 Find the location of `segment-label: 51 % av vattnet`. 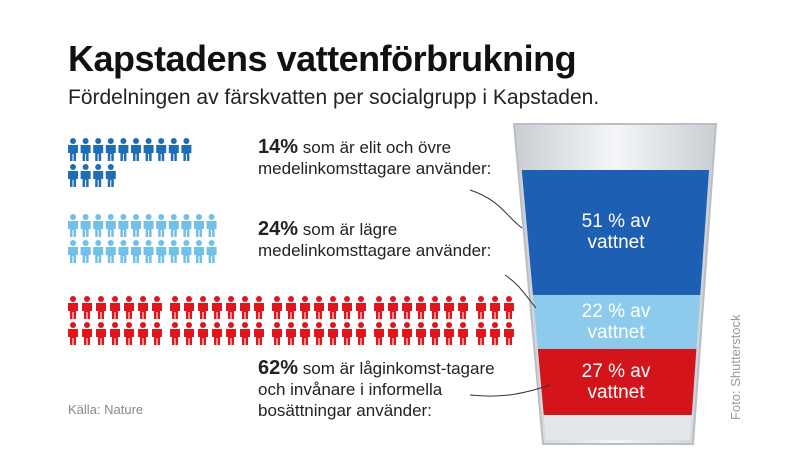

segment-label: 51 % av vattnet is located at coordinates (616, 232).